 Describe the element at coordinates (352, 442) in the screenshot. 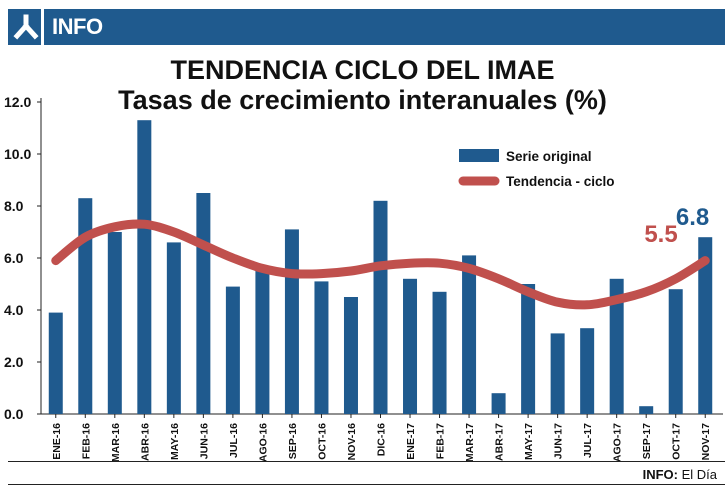

I see `x-tick-label: NOV-16` at that location.